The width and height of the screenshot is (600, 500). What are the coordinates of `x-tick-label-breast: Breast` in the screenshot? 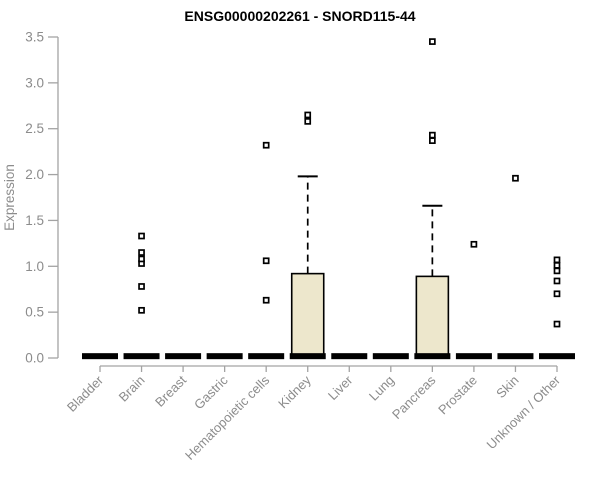 It's located at (170, 390).